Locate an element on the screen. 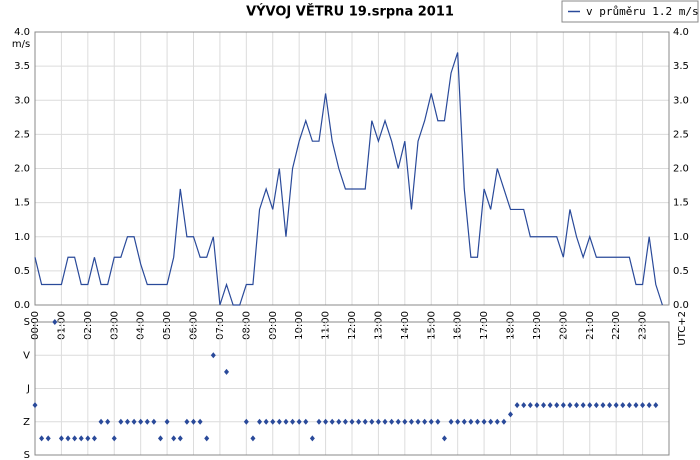  x-tick-label: 01:00 is located at coordinates (61, 325).